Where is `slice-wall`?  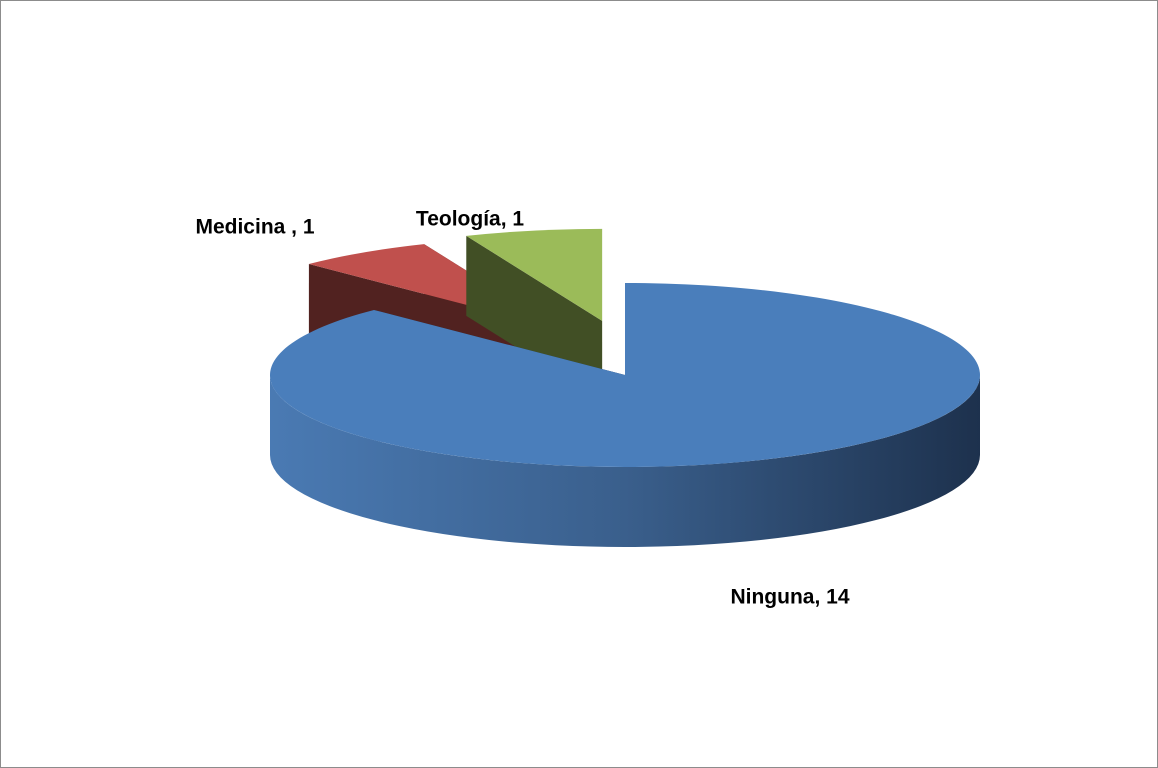
slice-wall is located at coordinates (534, 318).